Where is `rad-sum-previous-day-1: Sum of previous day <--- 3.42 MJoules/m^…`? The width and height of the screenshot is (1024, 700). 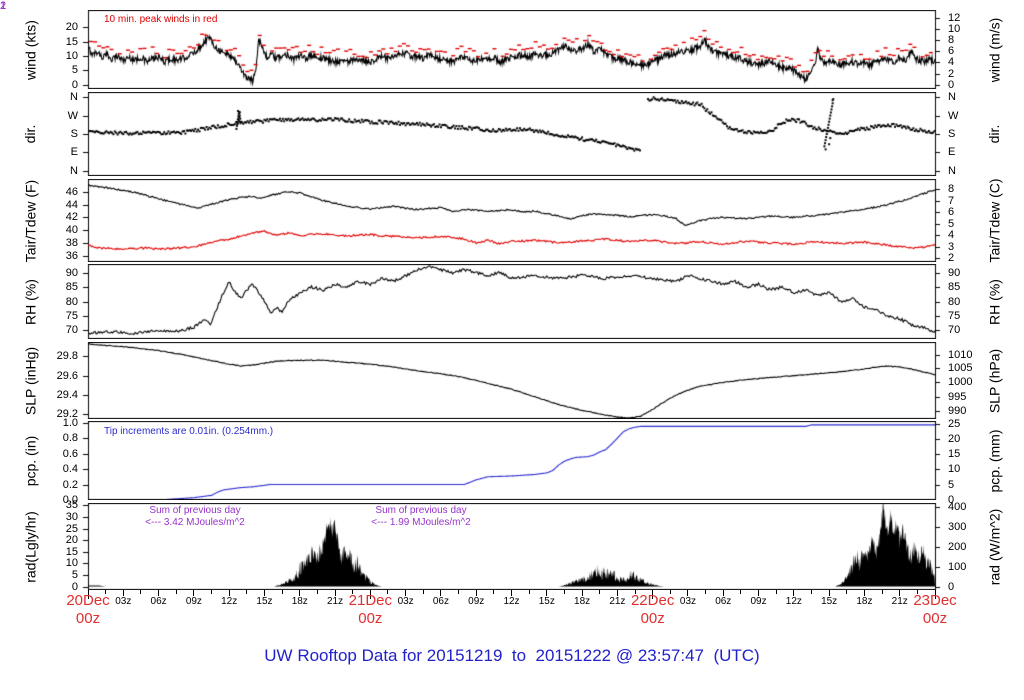 rad-sum-previous-day-1: Sum of previous day <--- 3.42 MJoules/m^… is located at coordinates (195, 517).